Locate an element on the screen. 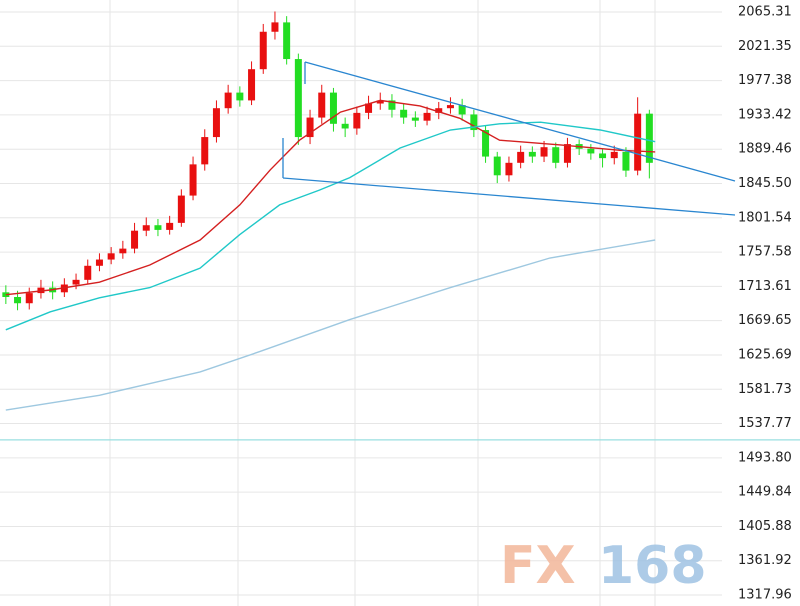 This screenshot has width=800, height=606. y-tick-label: 1493.80 is located at coordinates (765, 457).